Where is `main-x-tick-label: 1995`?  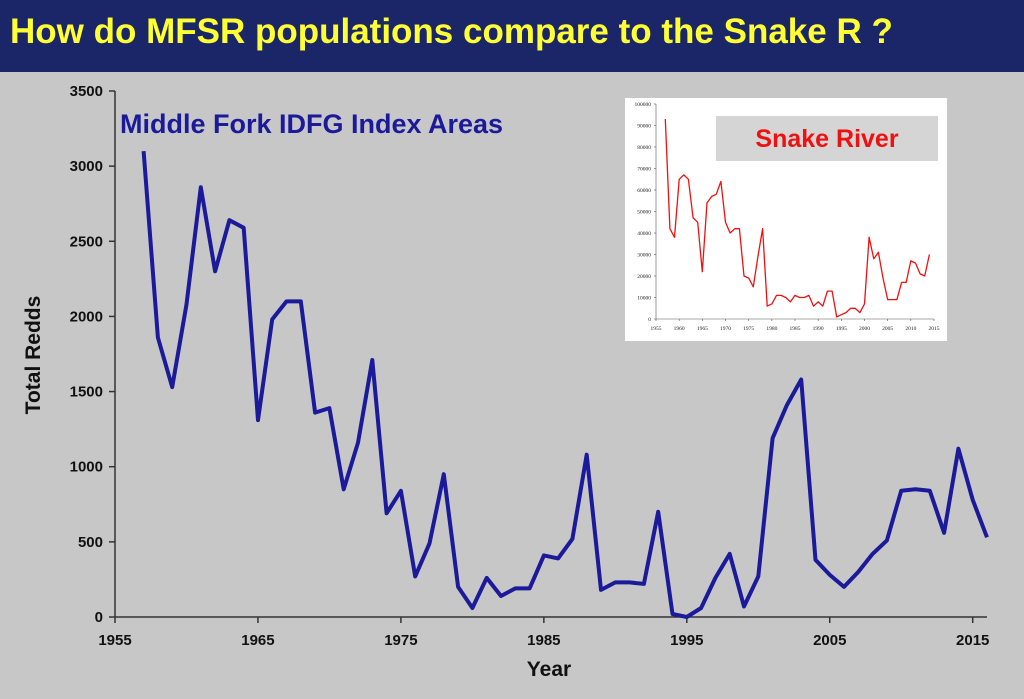 main-x-tick-label: 1995 is located at coordinates (686, 640).